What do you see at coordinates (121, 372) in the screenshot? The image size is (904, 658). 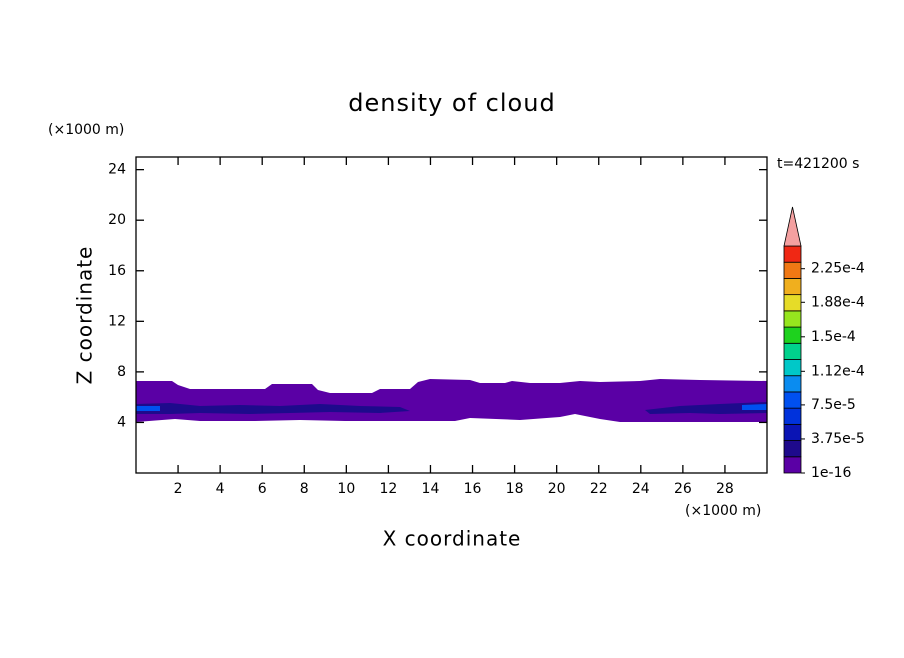 I see `y-tick-label: 8` at bounding box center [121, 372].